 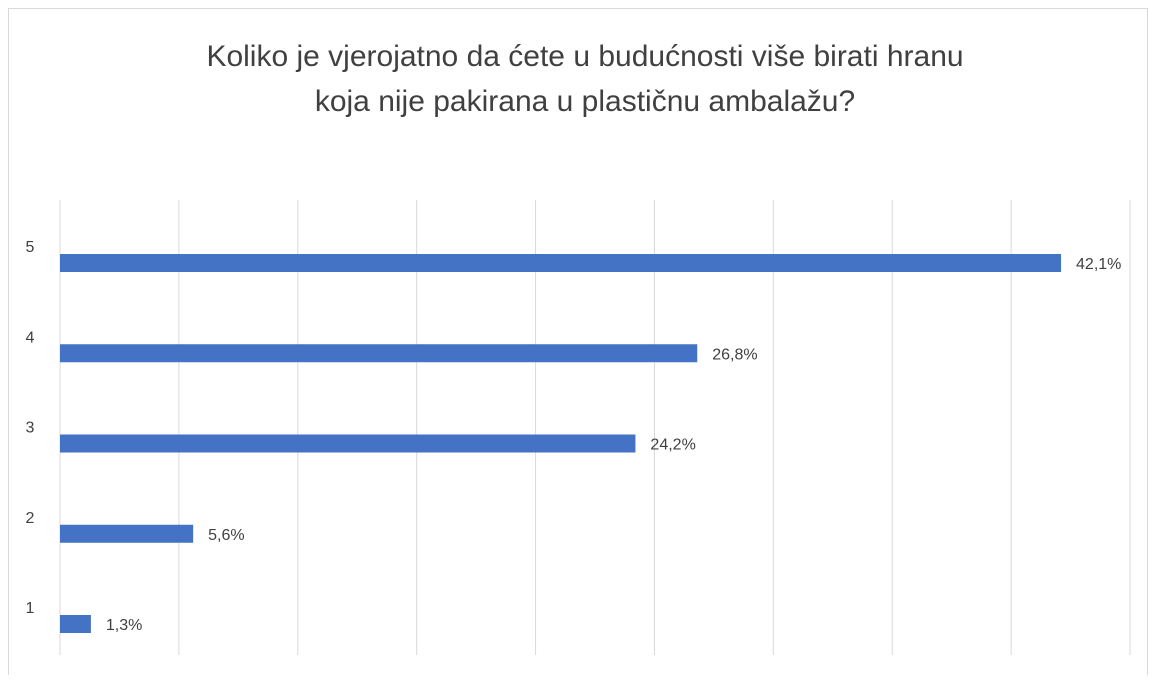 What do you see at coordinates (30, 428) in the screenshot?
I see `y-tick-label: 3` at bounding box center [30, 428].